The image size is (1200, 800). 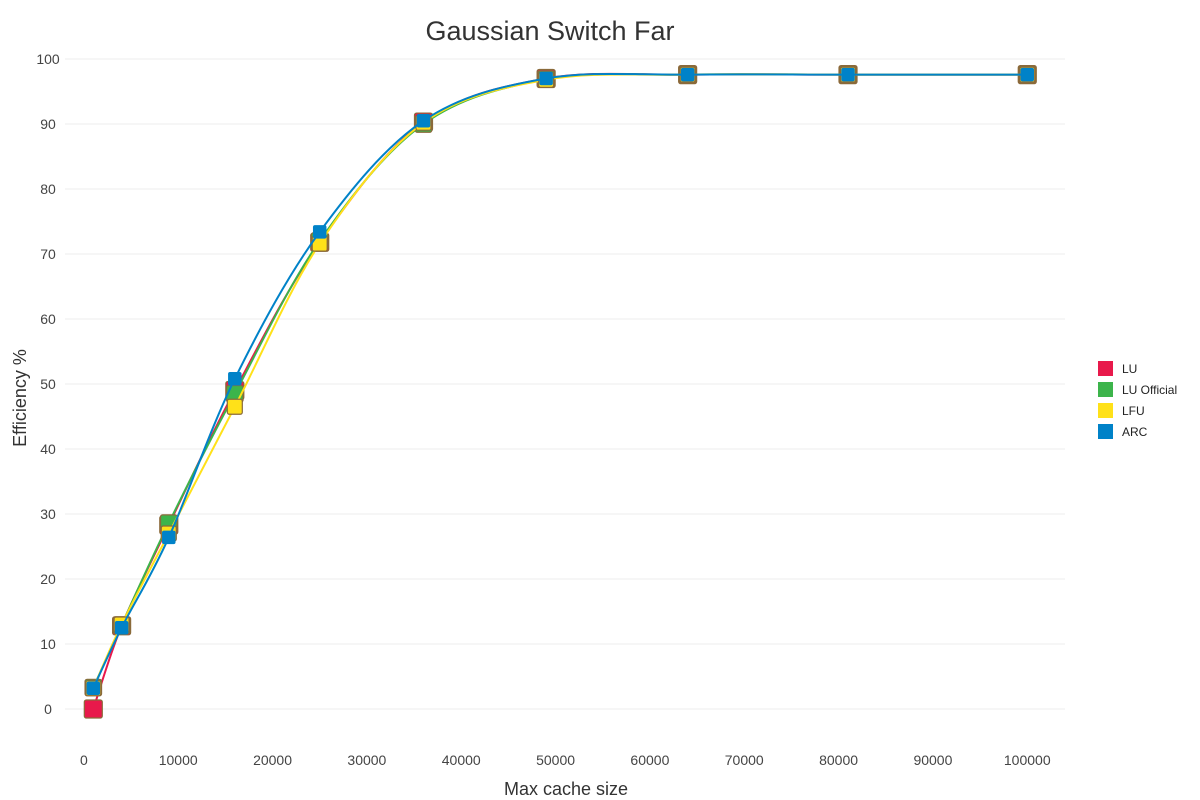 What do you see at coordinates (48, 709) in the screenshot?
I see `y-tick-label: 0` at bounding box center [48, 709].